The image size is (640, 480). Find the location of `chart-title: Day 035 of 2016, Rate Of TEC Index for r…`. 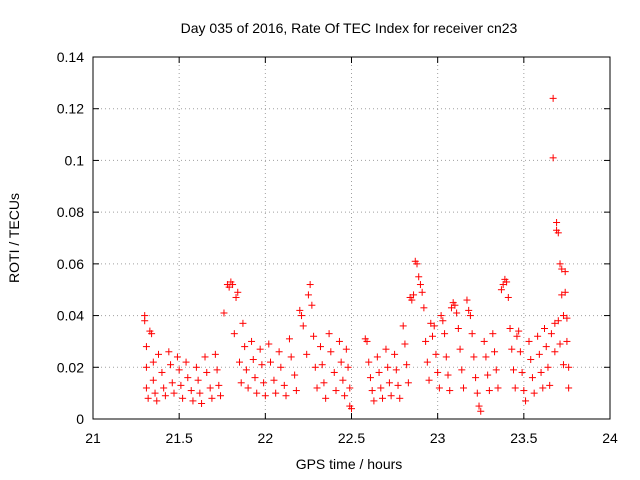

chart-title: Day 035 of 2016, Rate Of TEC Index for r… is located at coordinates (349, 28).